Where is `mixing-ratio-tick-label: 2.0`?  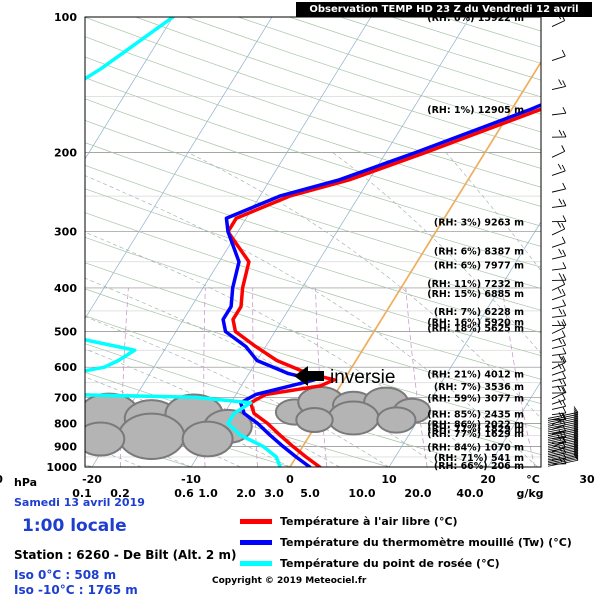 mixing-ratio-tick-label: 2.0 is located at coordinates (246, 493).